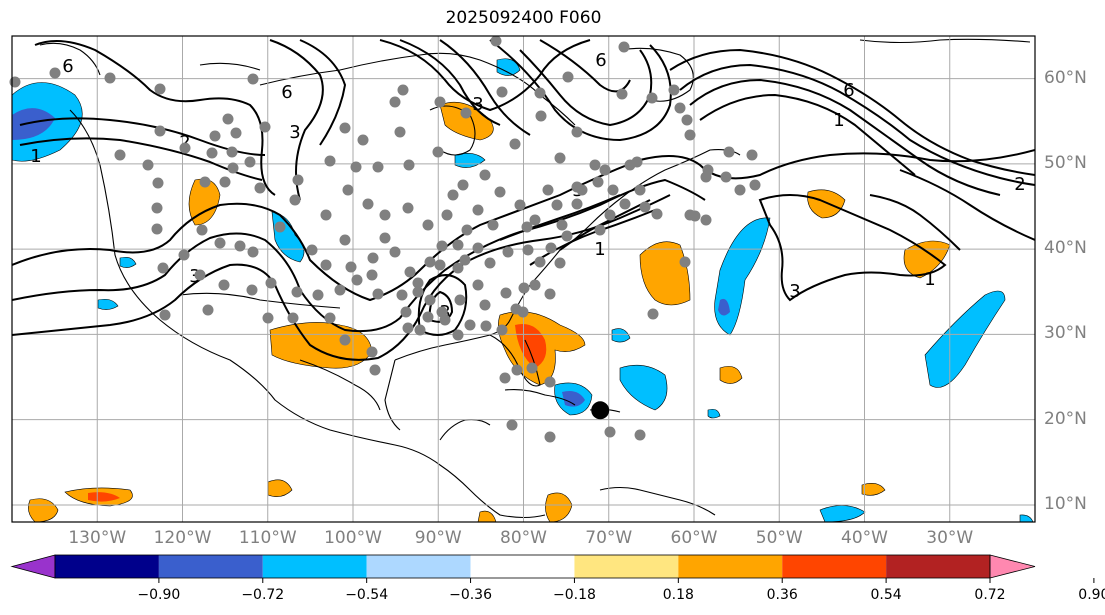 This screenshot has width=1105, height=615. Describe the element at coordinates (574, 595) in the screenshot. I see `colorbar-tick-label: −0.18` at that location.